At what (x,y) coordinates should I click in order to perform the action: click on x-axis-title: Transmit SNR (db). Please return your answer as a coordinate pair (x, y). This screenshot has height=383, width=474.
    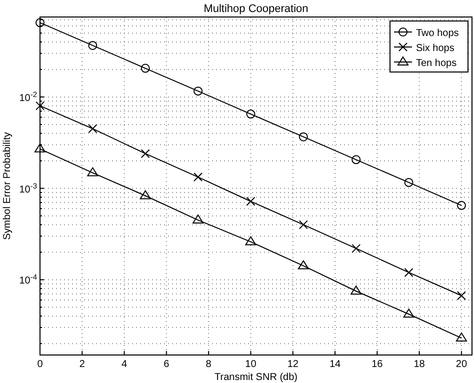
    Looking at the image, I should click on (256, 377).